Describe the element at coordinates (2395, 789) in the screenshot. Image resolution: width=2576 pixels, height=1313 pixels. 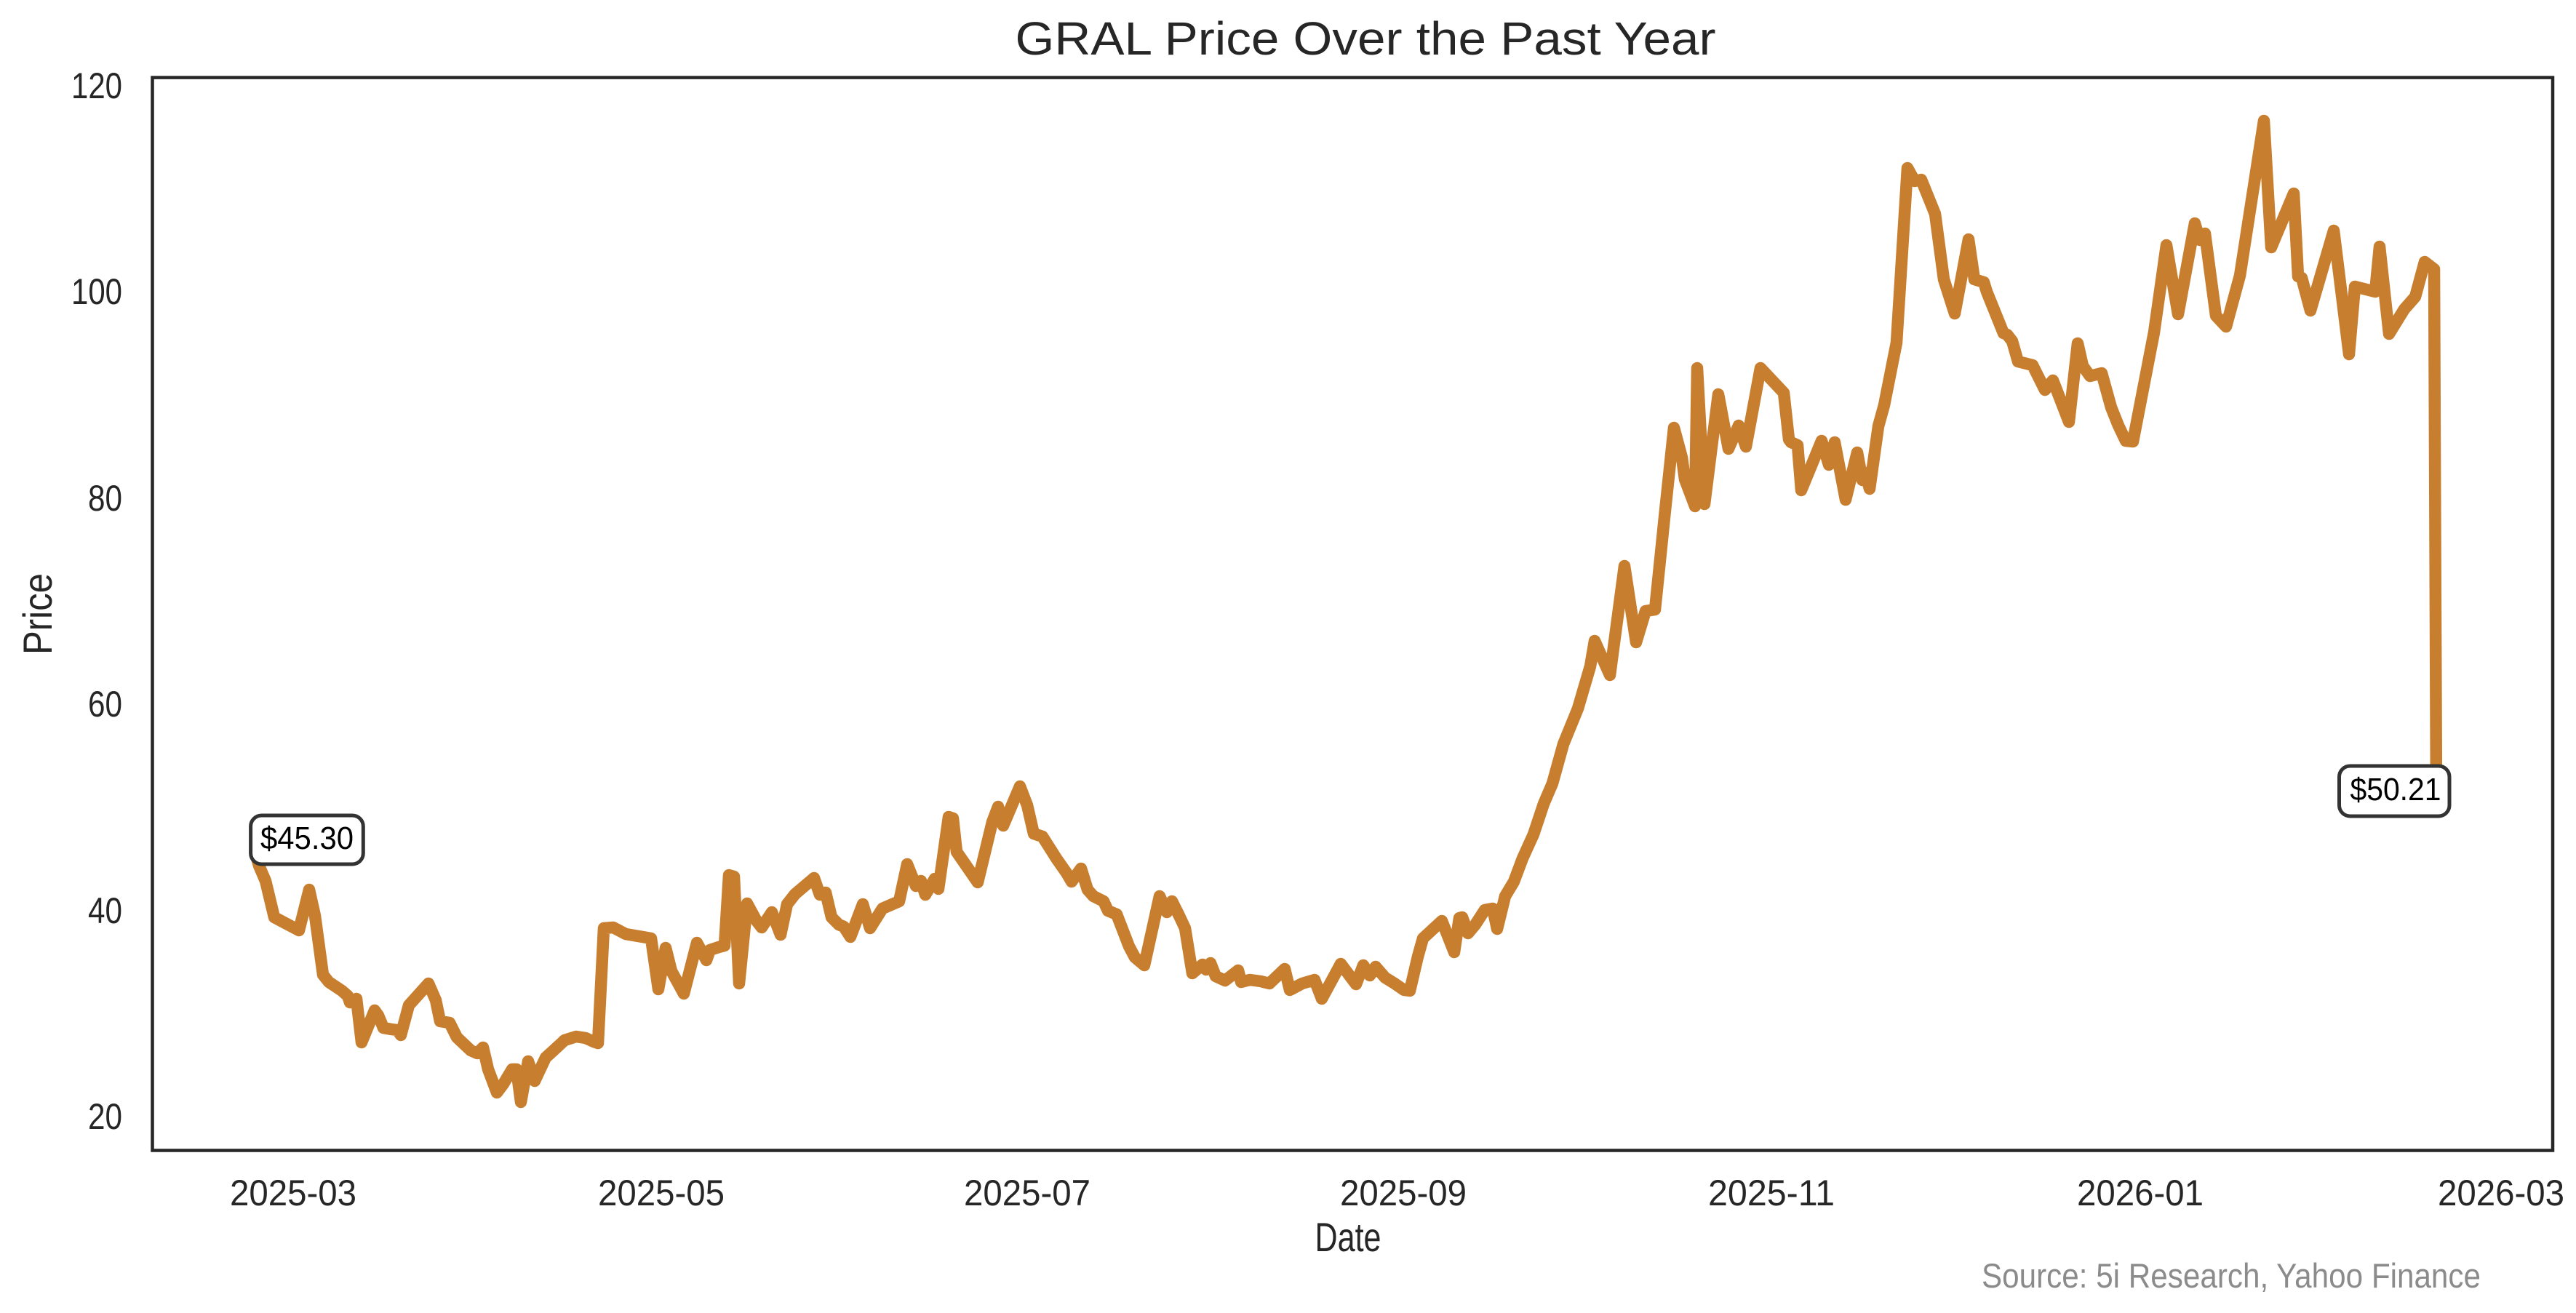
I see `svg-text: $50.21` at that location.